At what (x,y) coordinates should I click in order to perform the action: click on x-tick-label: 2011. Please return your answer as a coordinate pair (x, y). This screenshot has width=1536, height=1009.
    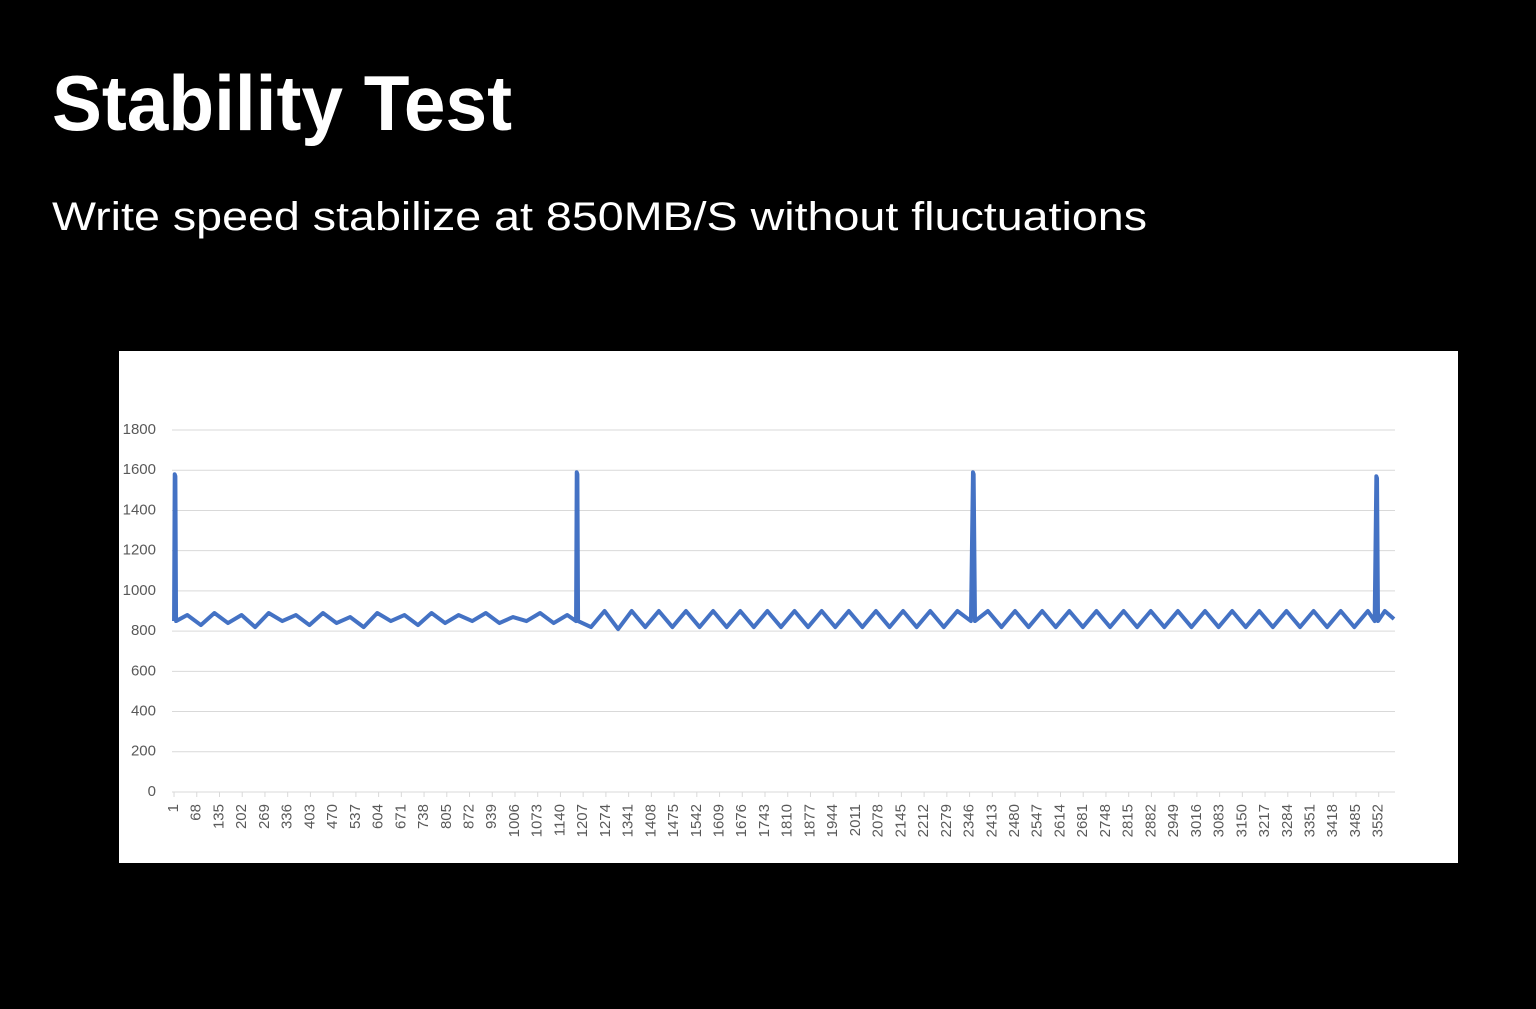
    Looking at the image, I should click on (855, 820).